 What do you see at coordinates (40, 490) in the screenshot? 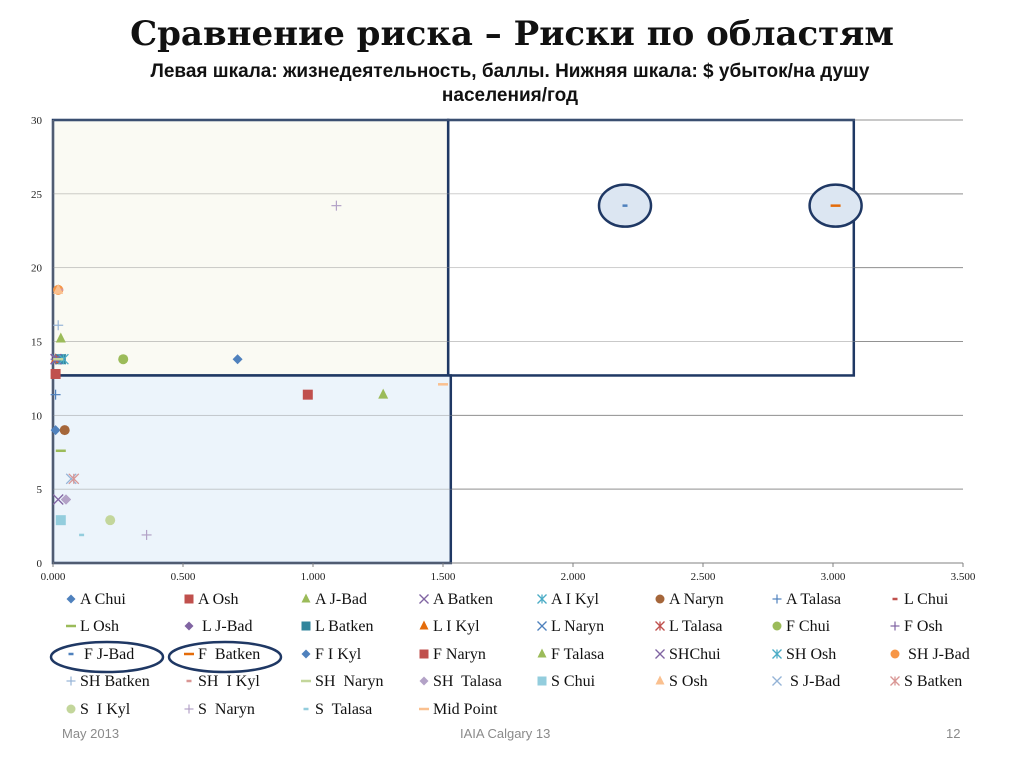
I see `y-tick-label: 5` at bounding box center [40, 490].